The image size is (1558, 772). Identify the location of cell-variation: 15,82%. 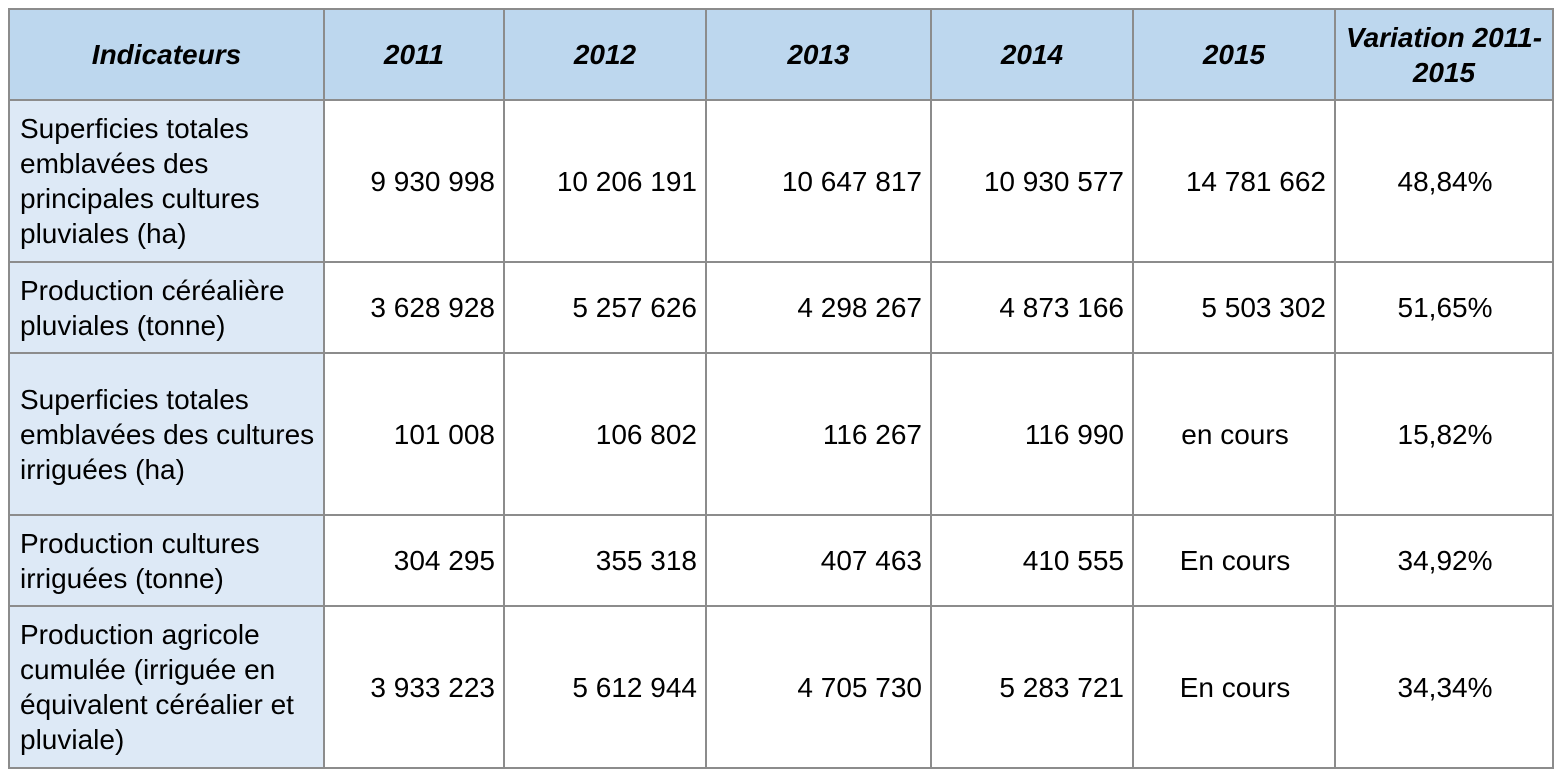
(1444, 434).